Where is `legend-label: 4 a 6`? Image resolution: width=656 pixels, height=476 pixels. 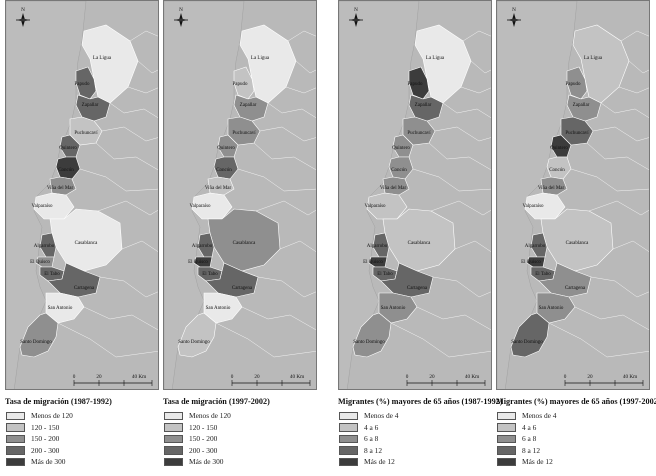 legend-label: 4 a 6 is located at coordinates (371, 427).